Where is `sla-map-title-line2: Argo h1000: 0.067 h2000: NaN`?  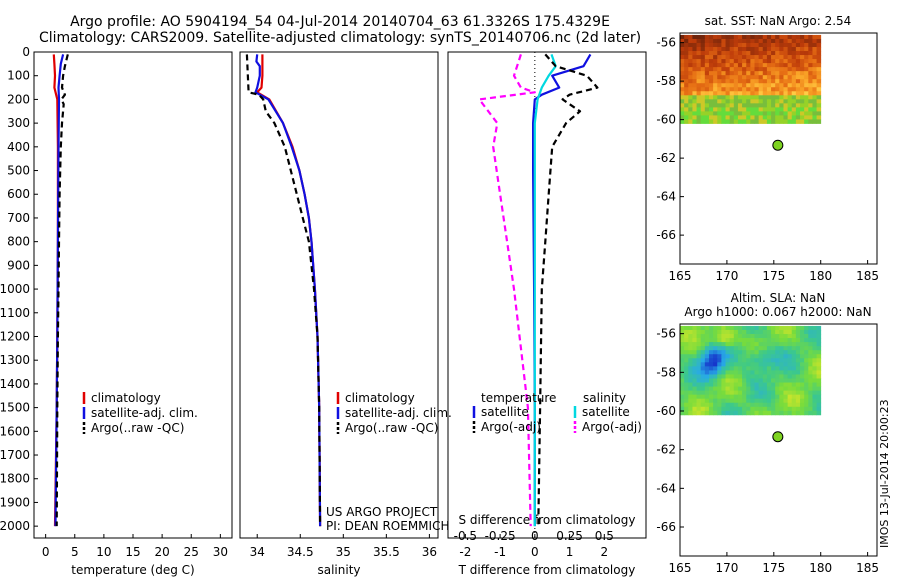 sla-map-title-line2: Argo h1000: 0.067 h2000: NaN is located at coordinates (777, 312).